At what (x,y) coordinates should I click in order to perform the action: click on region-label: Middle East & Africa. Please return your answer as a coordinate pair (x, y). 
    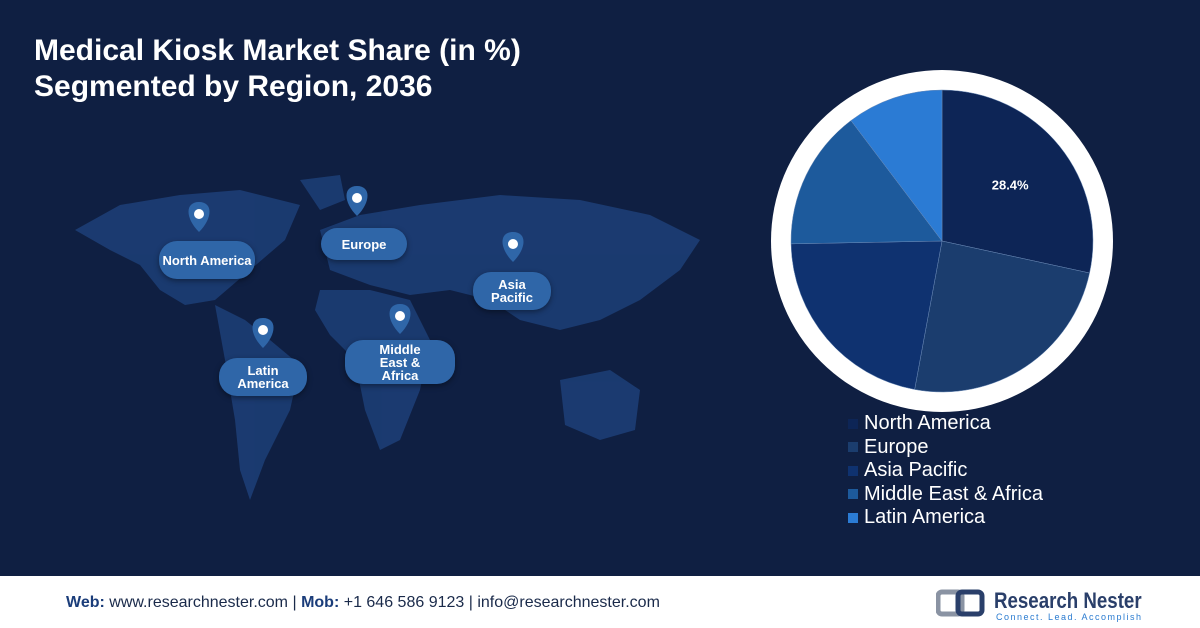
    Looking at the image, I should click on (400, 362).